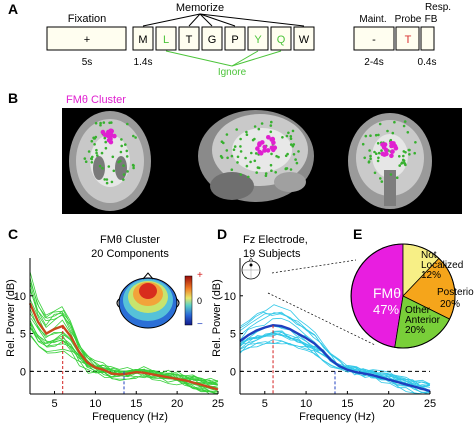 The width and height of the screenshot is (474, 436). I want to click on brain-title: FMθ Cluster, so click(96, 100).